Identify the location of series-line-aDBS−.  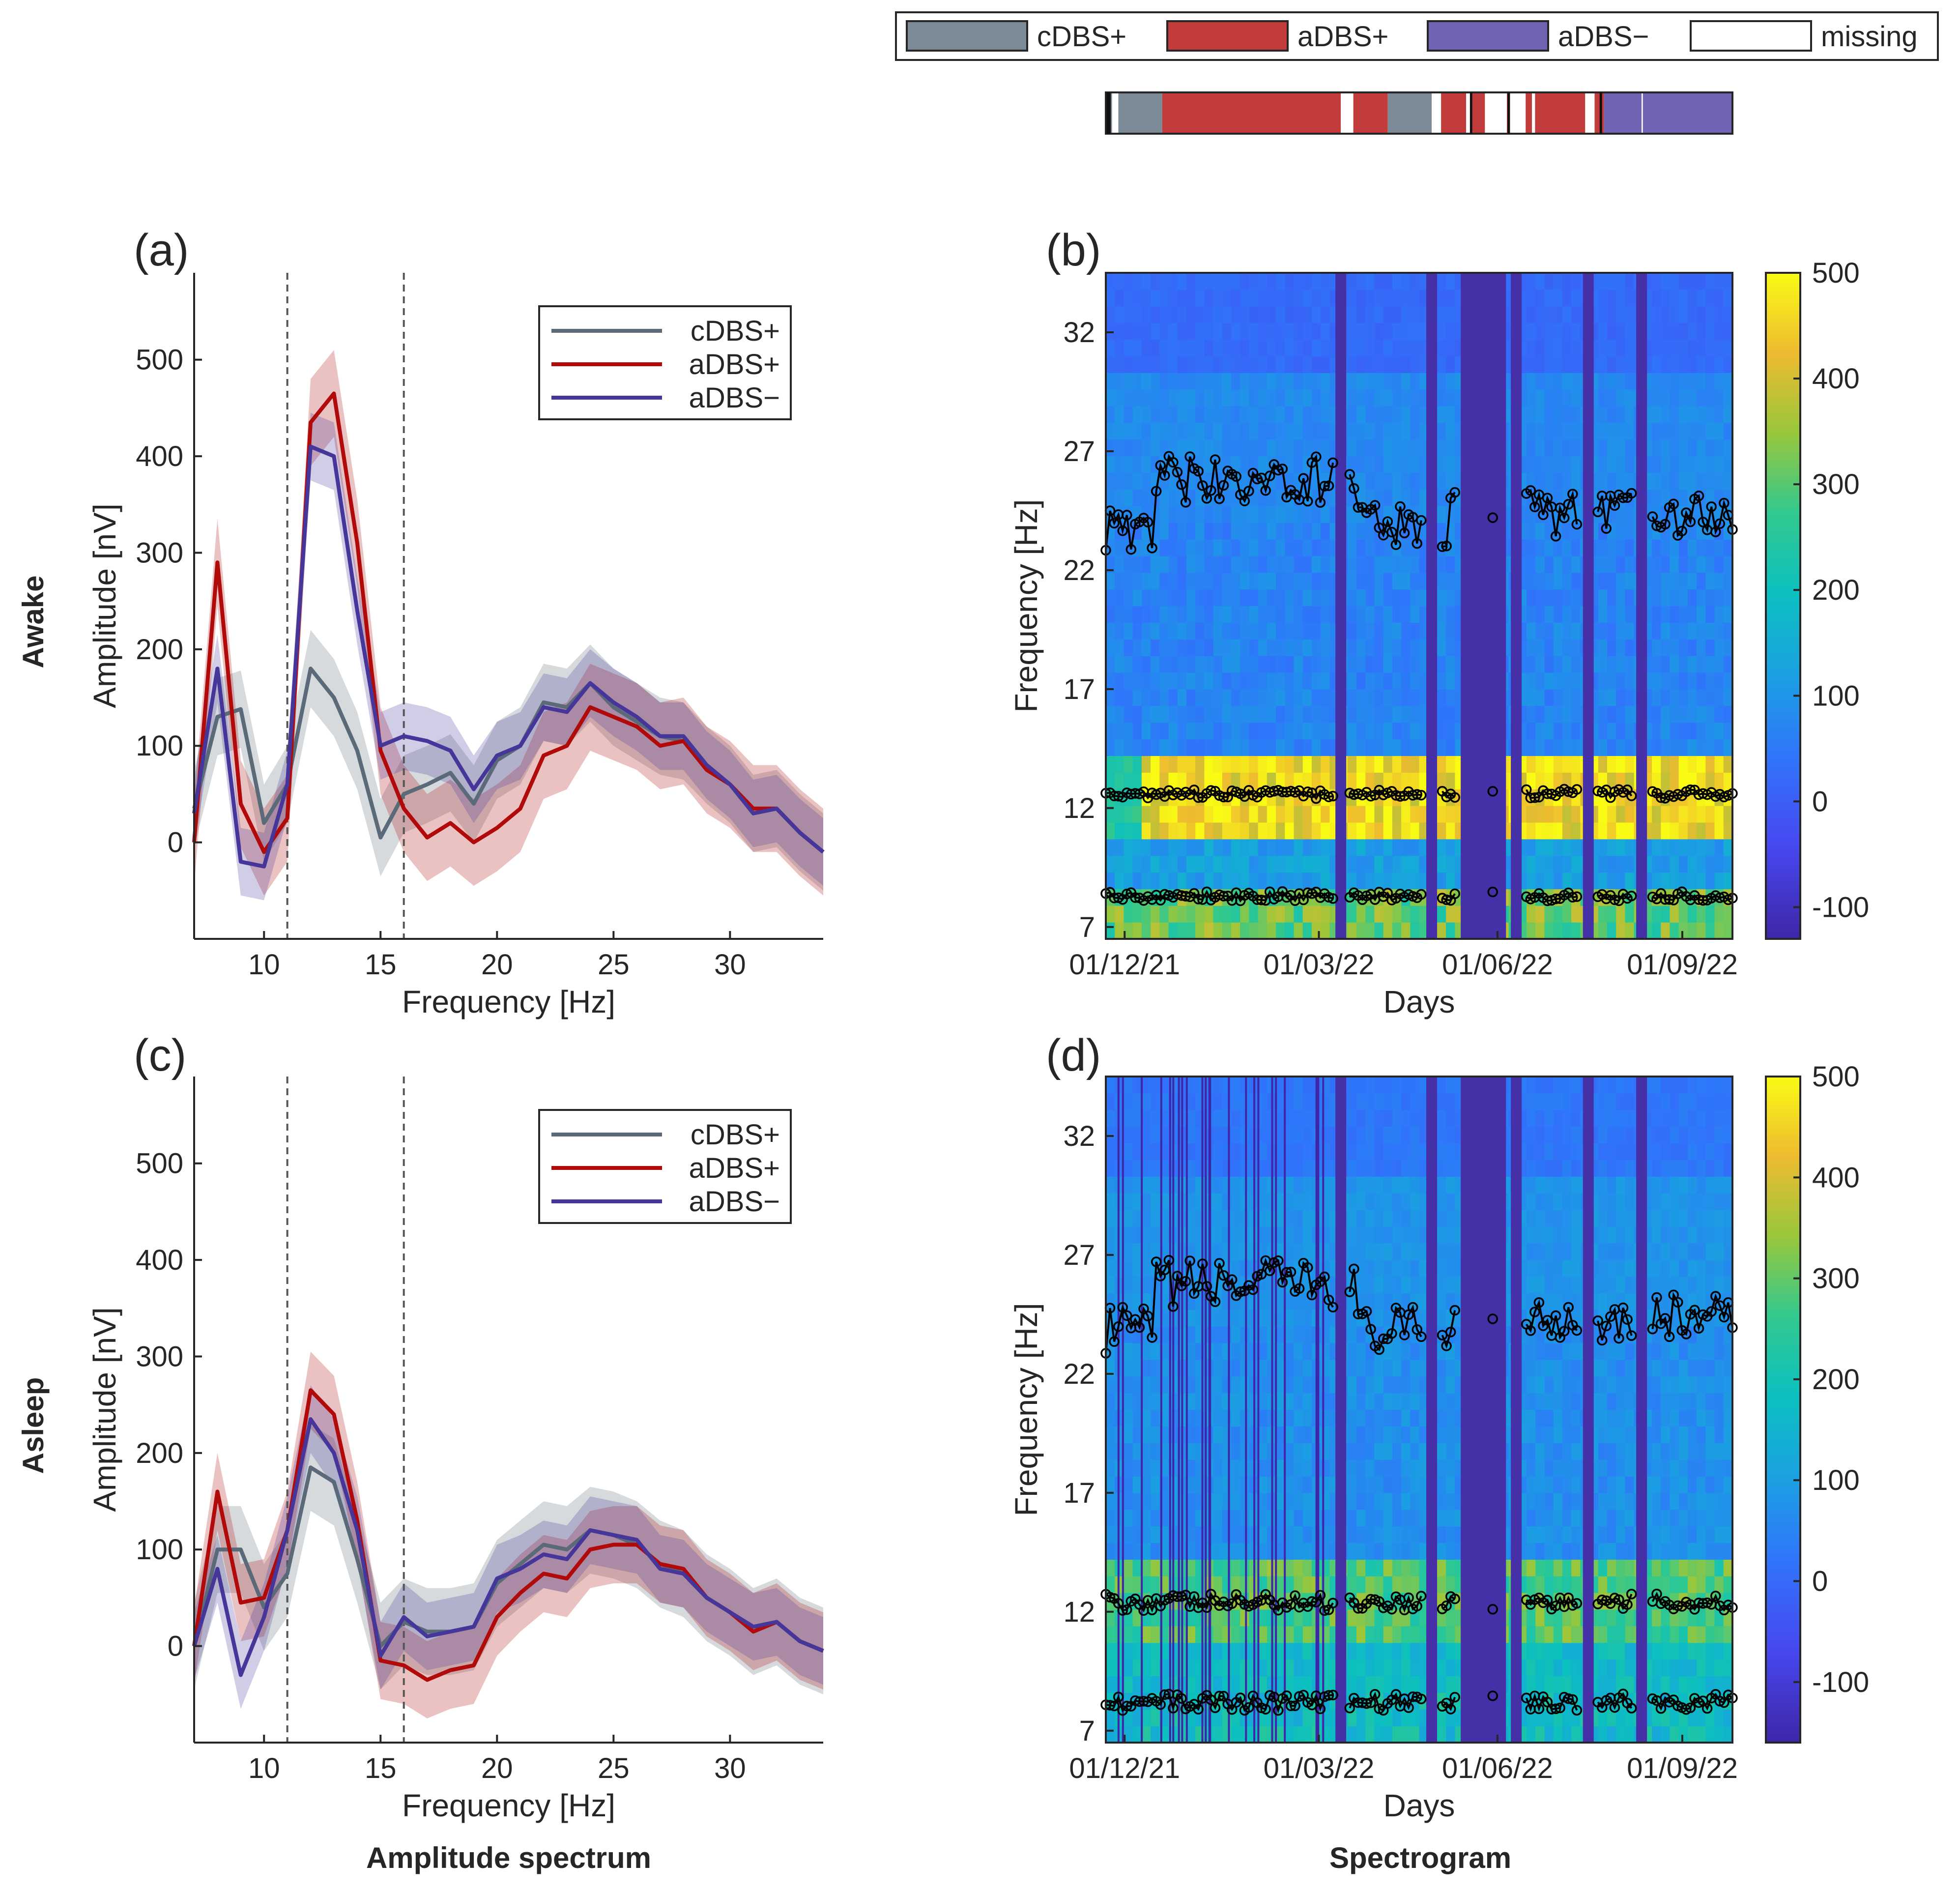
(508, 1547).